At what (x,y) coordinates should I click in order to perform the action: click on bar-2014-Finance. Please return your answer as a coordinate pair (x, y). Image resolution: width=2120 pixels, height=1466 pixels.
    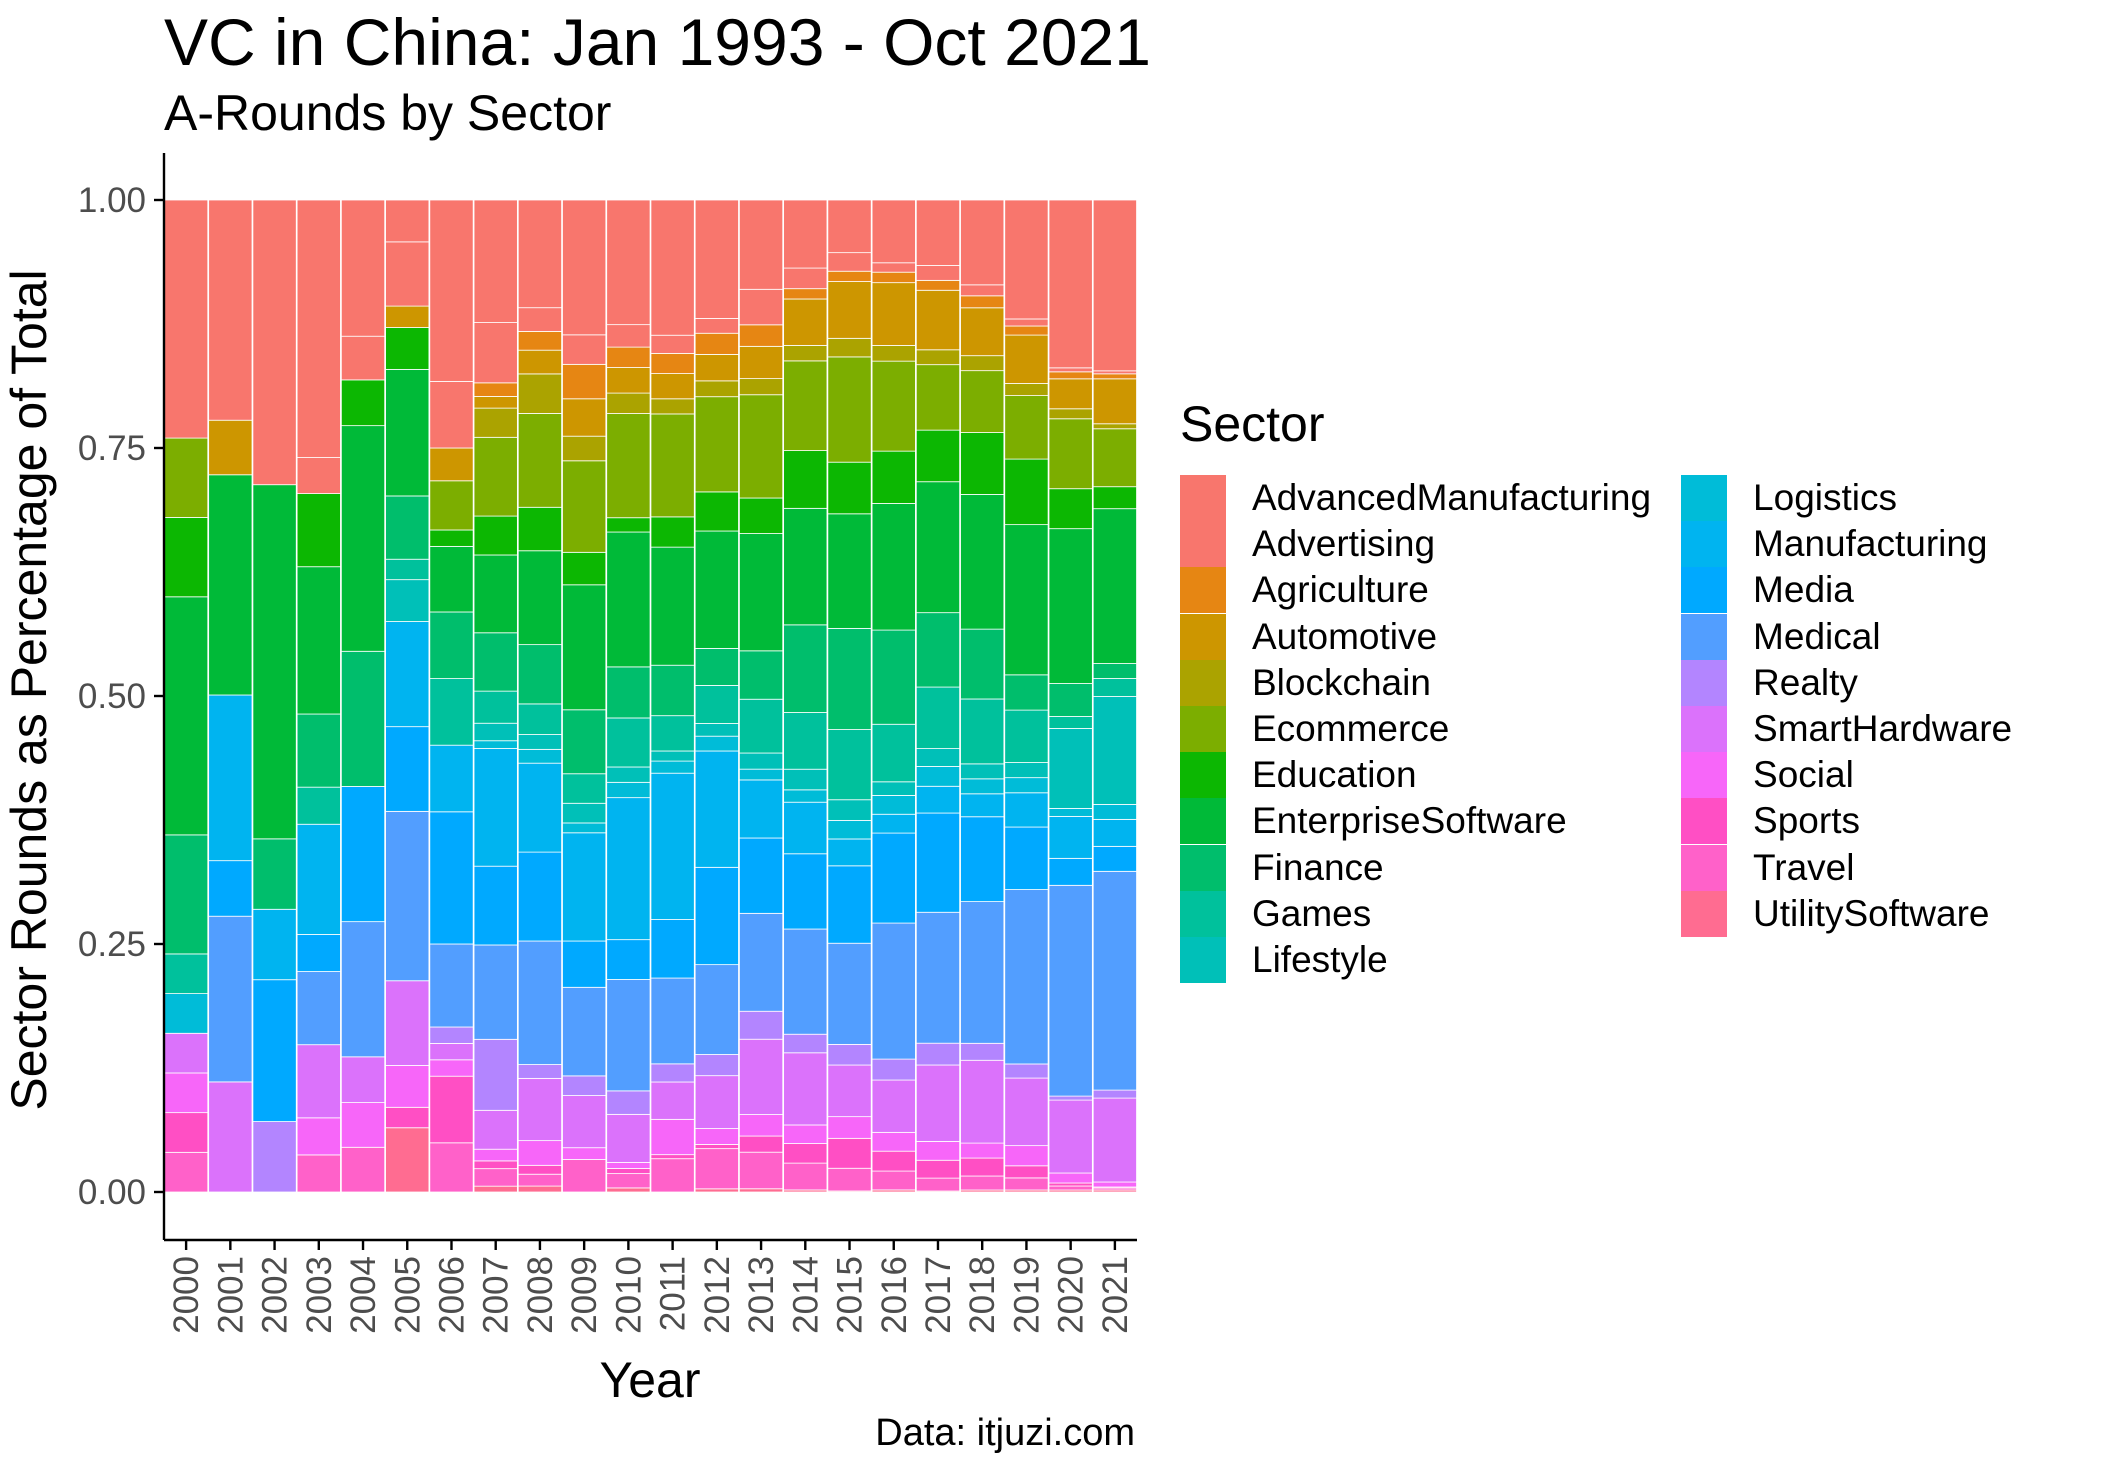
    Looking at the image, I should click on (805, 668).